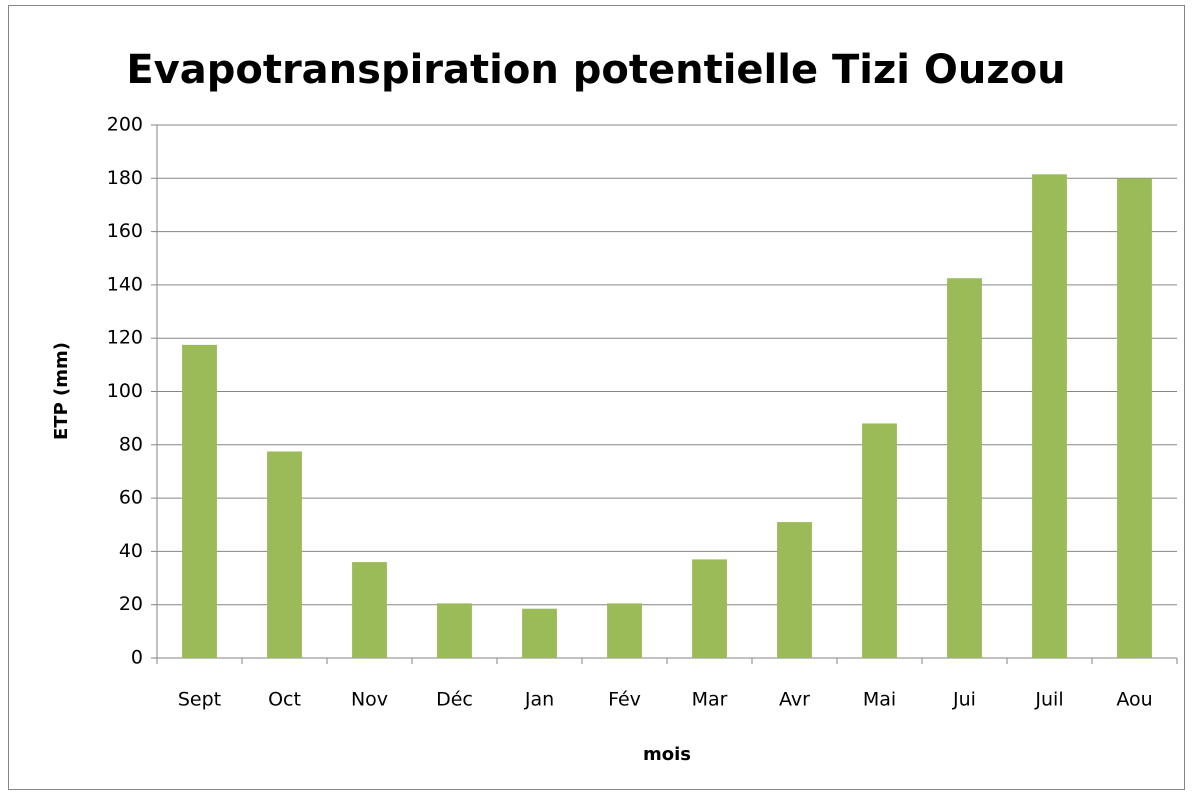 The image size is (1193, 794). Describe the element at coordinates (131, 551) in the screenshot. I see `y-tick-label: 40` at that location.